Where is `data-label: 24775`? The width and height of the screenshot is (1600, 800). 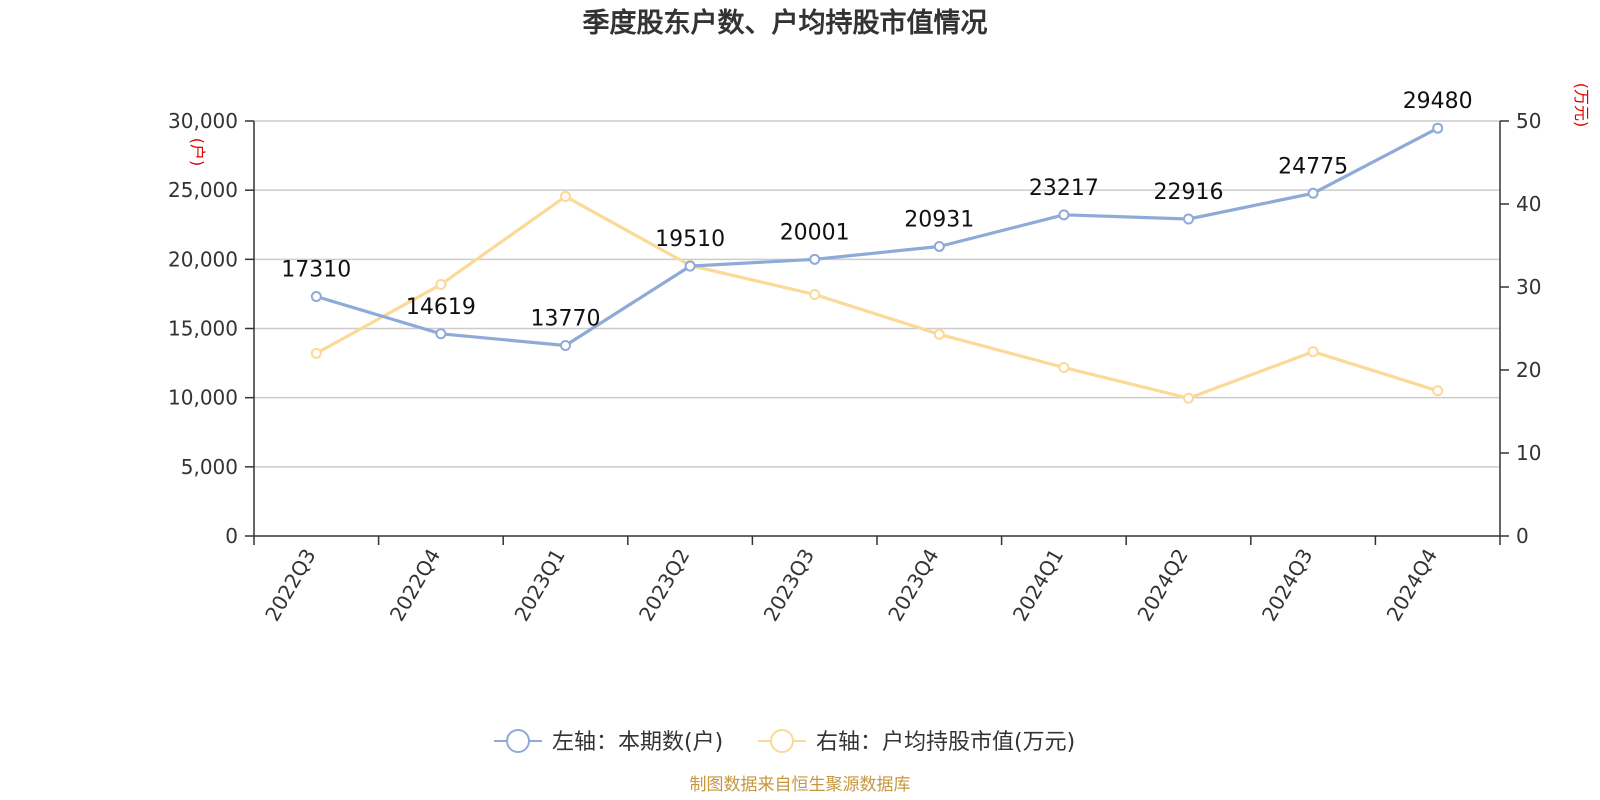
data-label: 24775 is located at coordinates (1313, 166).